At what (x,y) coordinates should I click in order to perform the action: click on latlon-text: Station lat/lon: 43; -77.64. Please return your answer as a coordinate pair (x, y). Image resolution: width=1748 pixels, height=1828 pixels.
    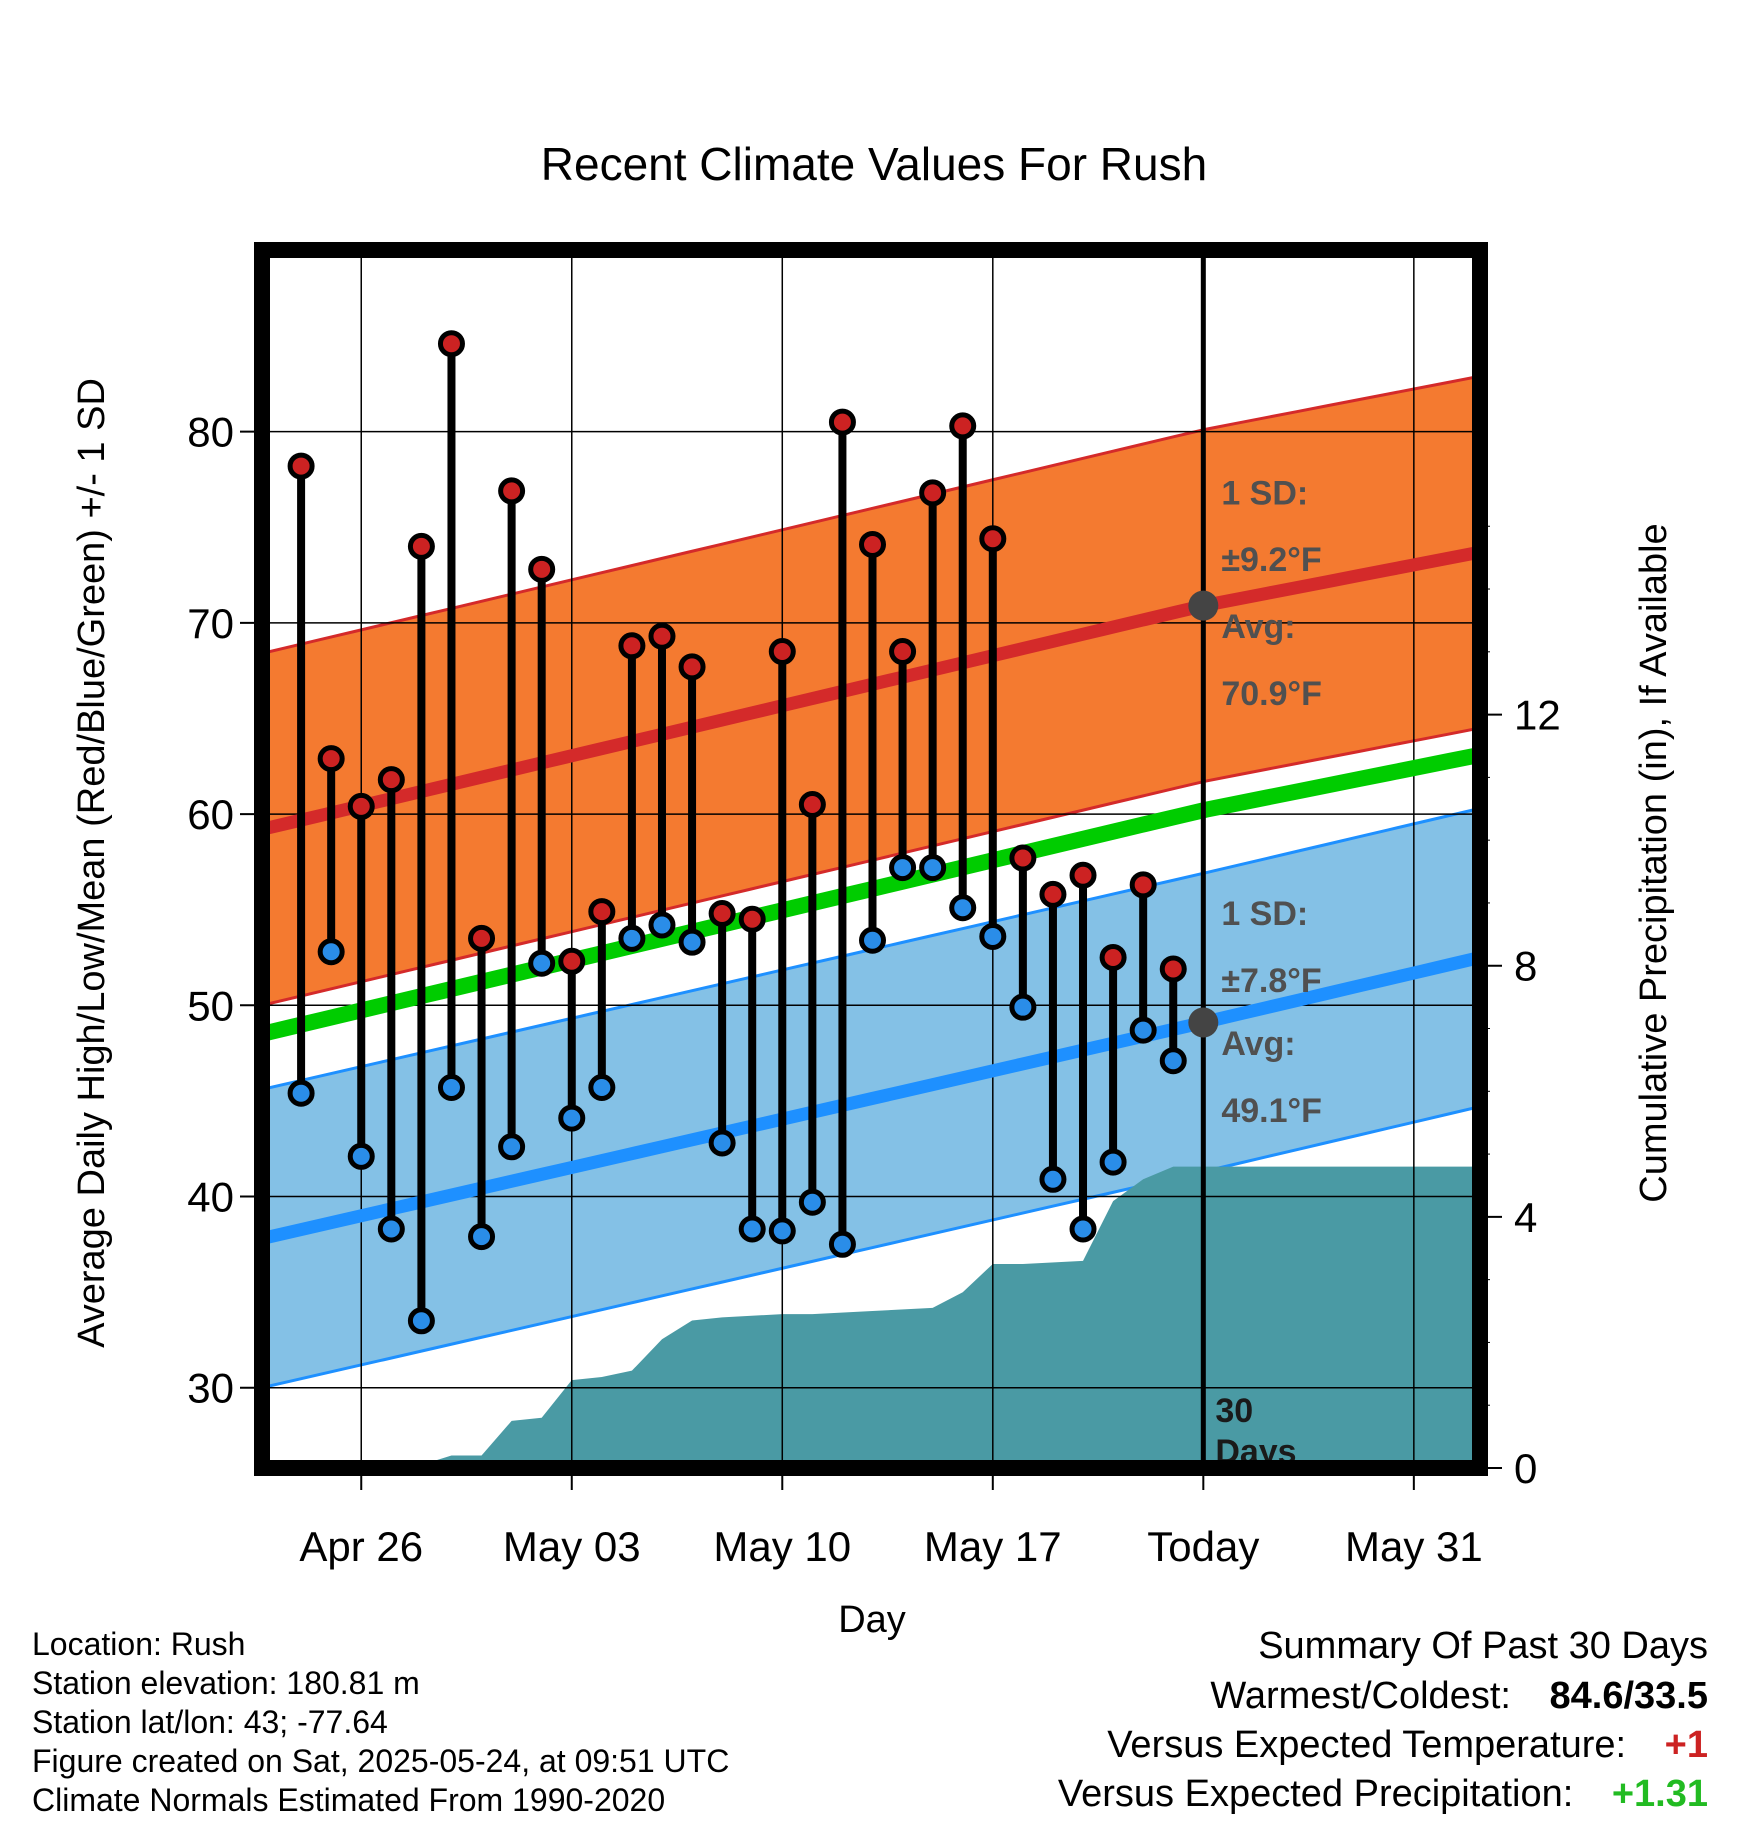
    Looking at the image, I should click on (210, 1722).